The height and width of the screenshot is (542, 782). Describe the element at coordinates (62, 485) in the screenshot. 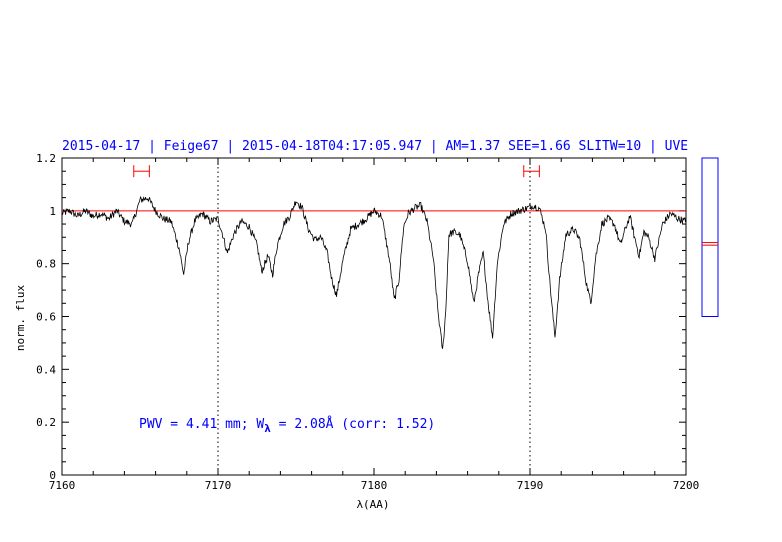

I see `x-tick-label: 7160` at that location.